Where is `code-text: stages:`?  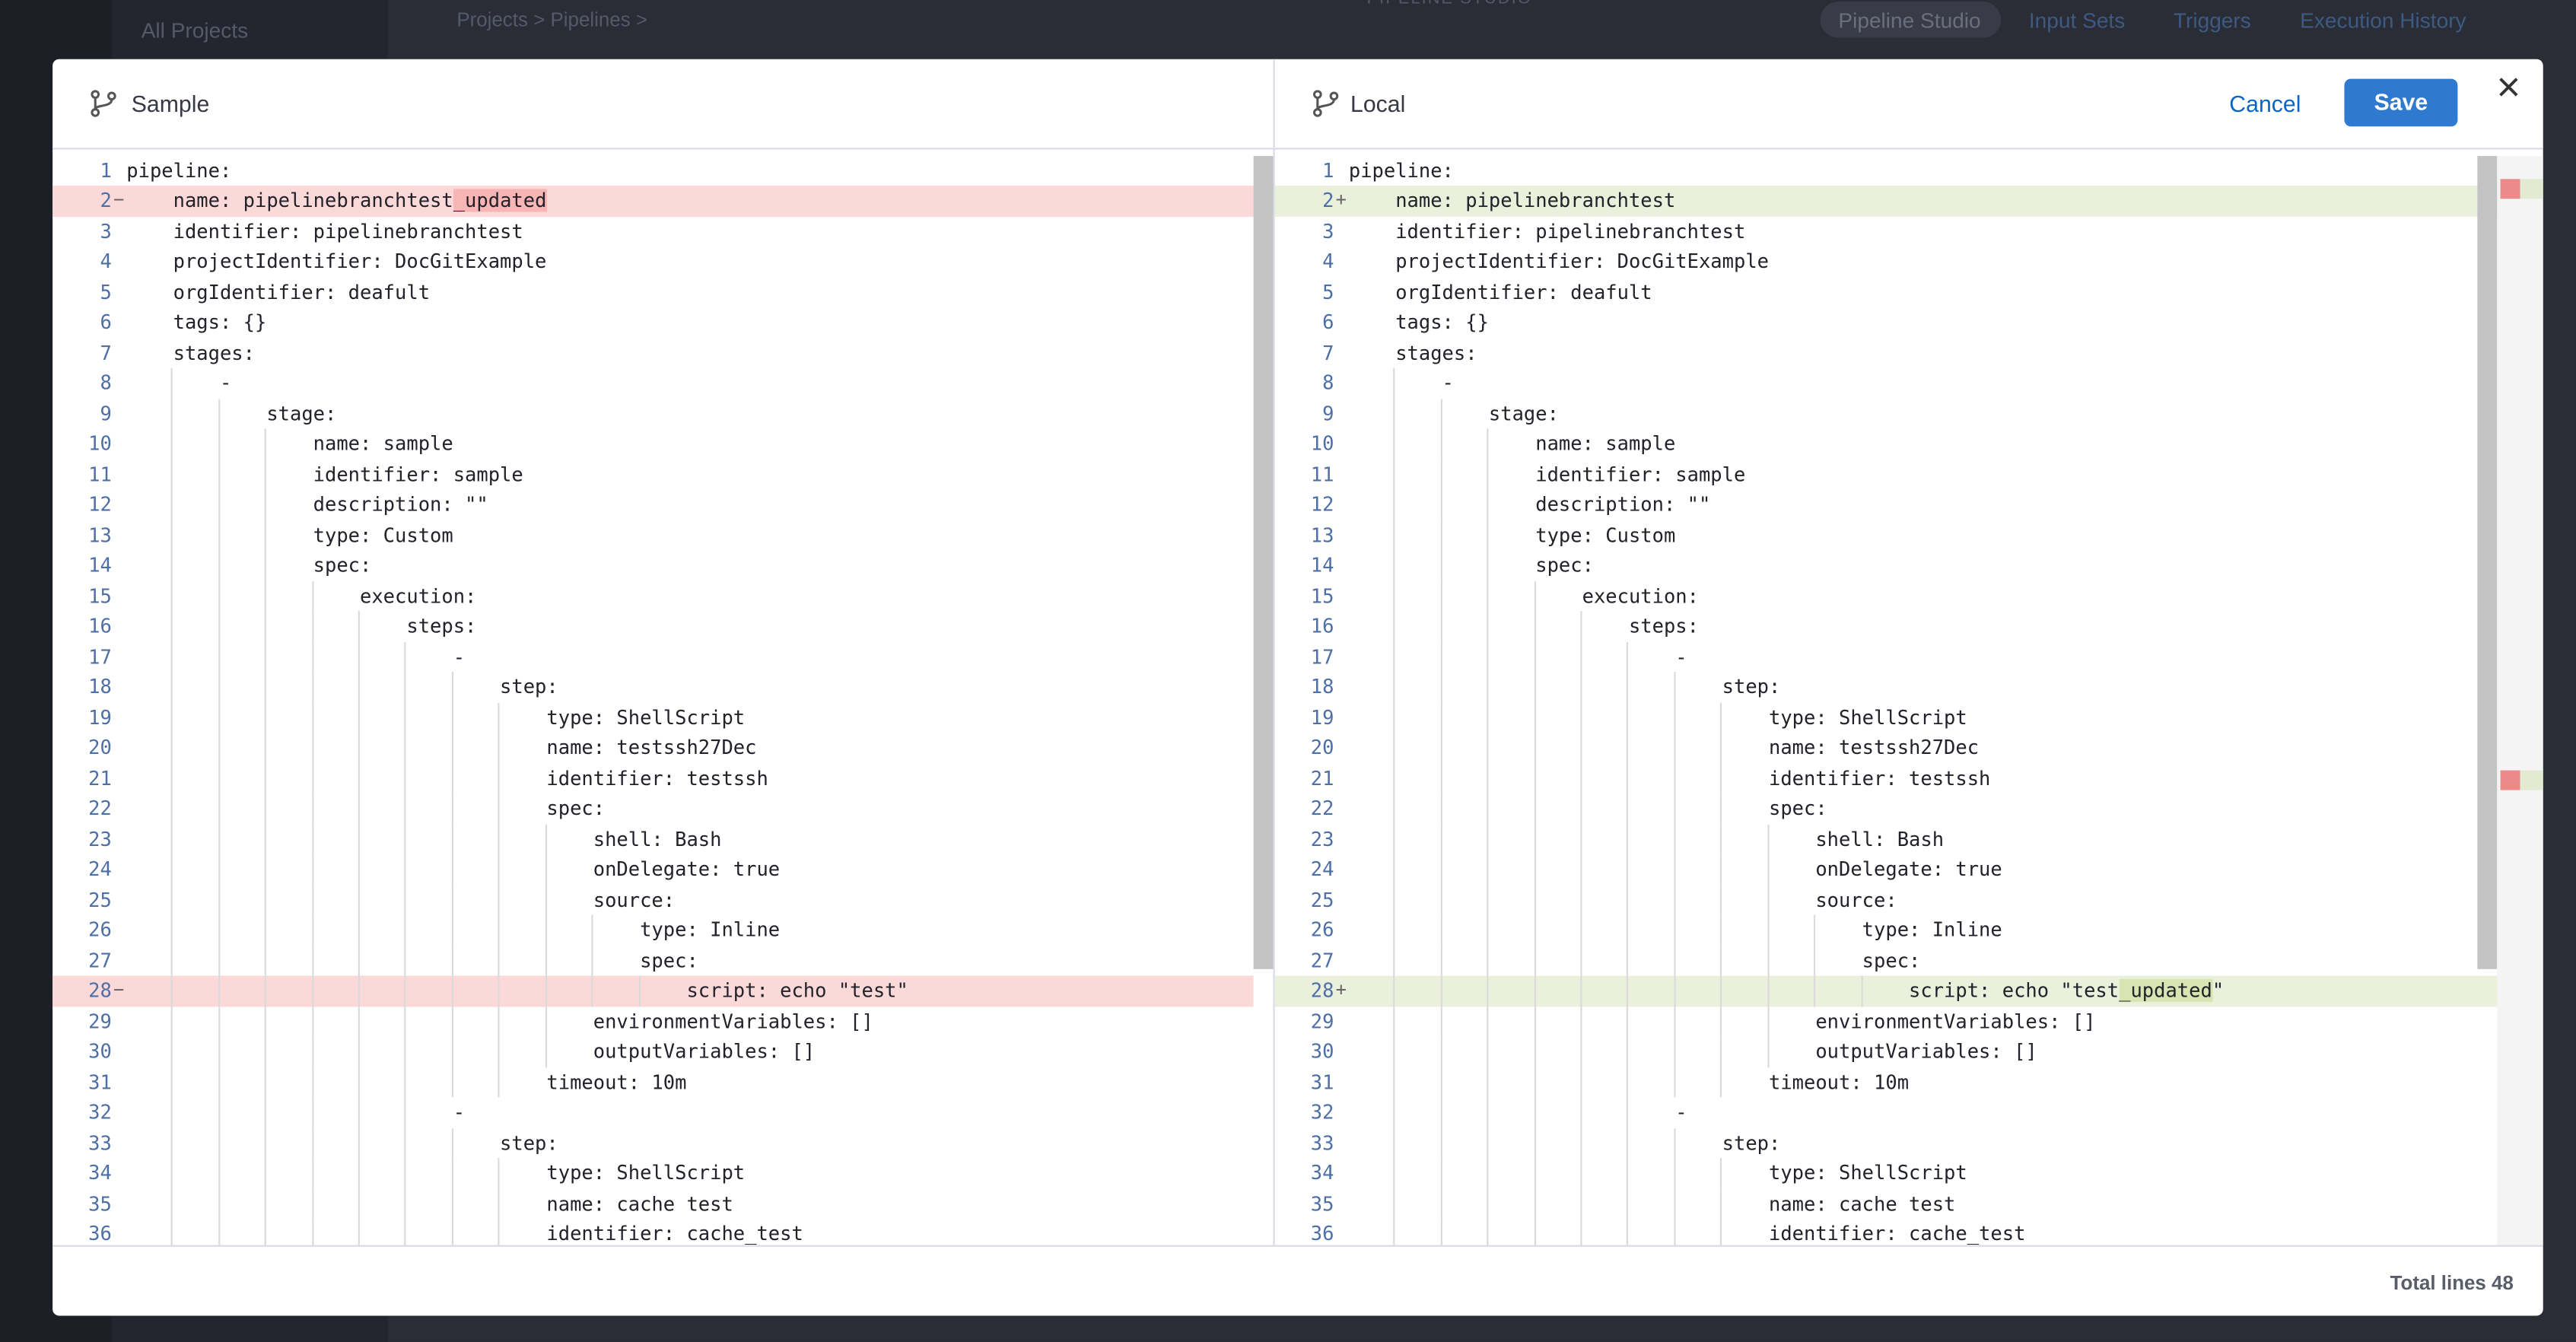 code-text: stages: is located at coordinates (1412, 352).